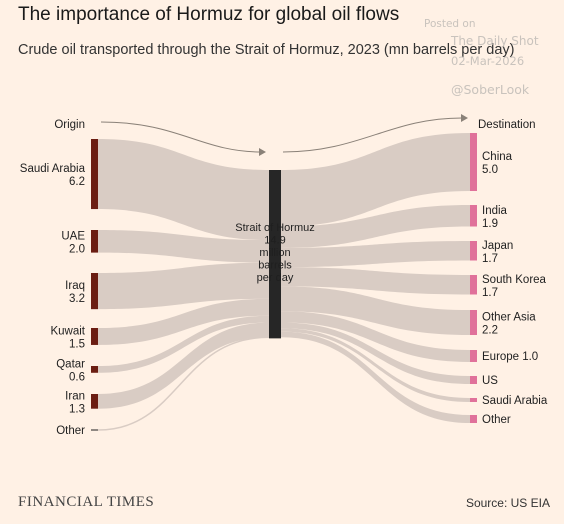  I want to click on flow-origin-iran, so click(183, 365).